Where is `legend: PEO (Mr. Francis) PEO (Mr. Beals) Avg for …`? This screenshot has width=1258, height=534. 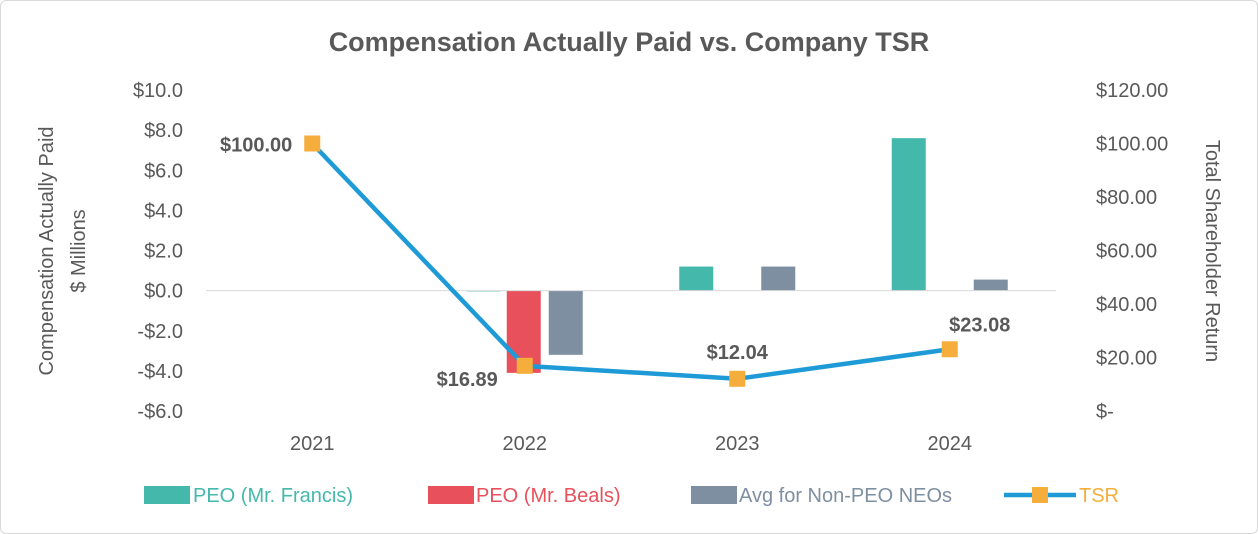
legend: PEO (Mr. Francis) PEO (Mr. Beals) Avg for … is located at coordinates (631, 496).